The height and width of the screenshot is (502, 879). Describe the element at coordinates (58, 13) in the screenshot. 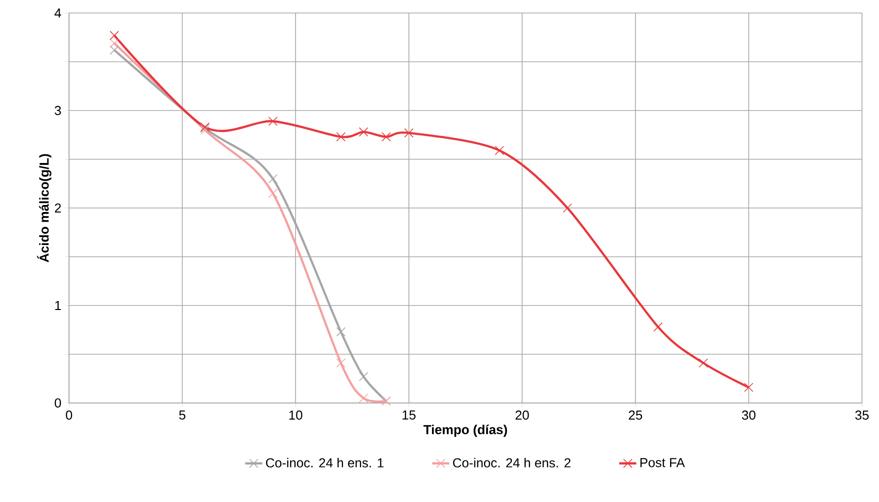

I see `y-tick-label: 4` at that location.